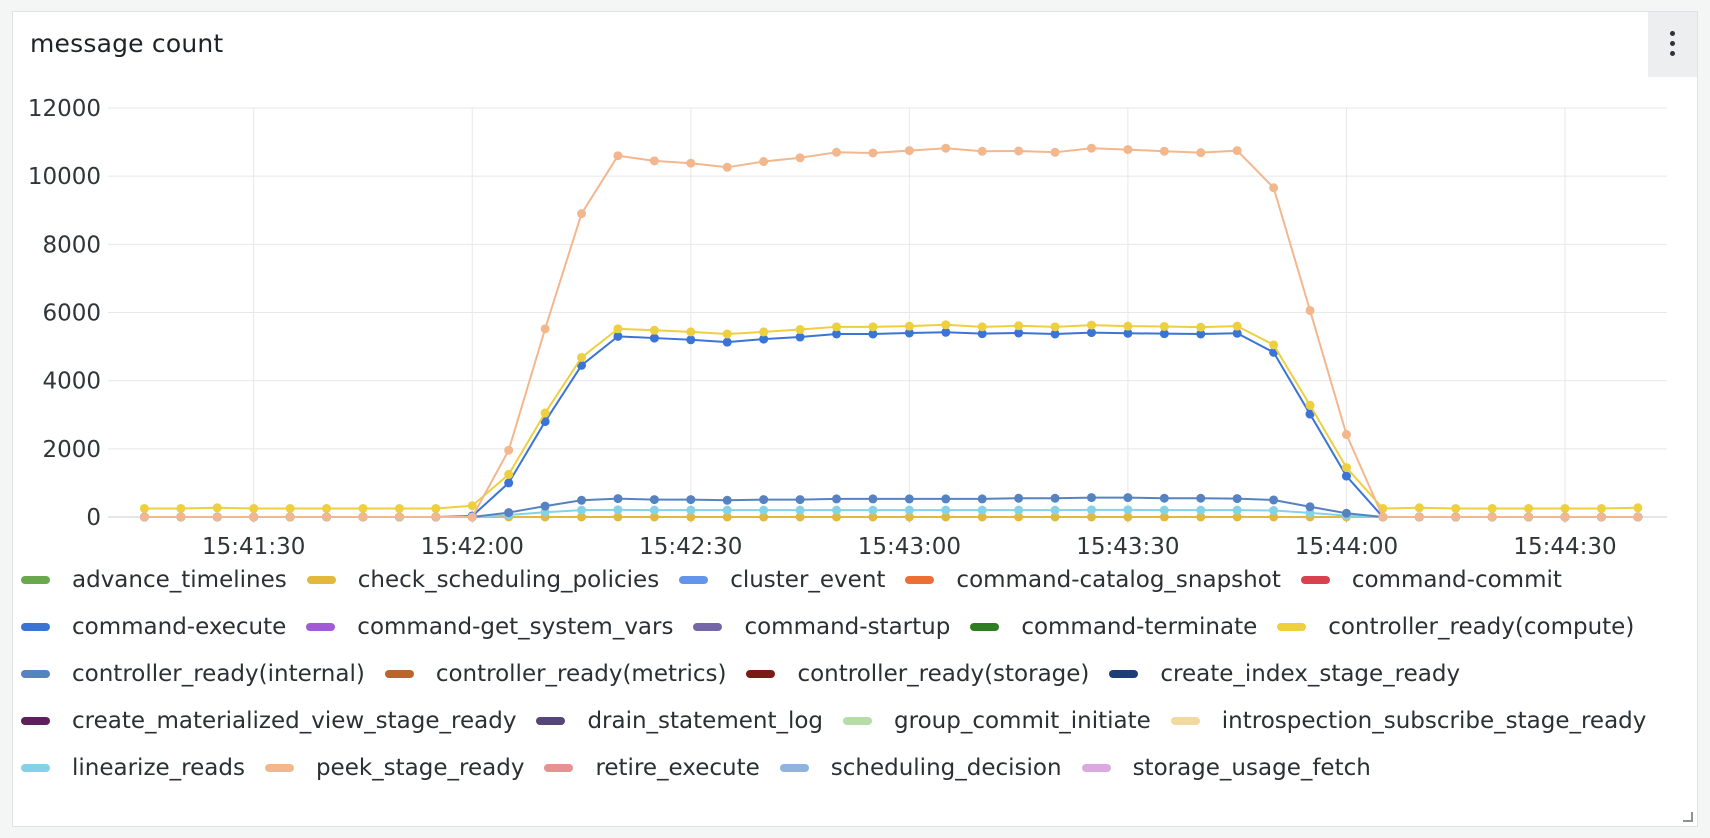 This screenshot has width=1710, height=838. I want to click on panel-menu-button, so click(1672, 44).